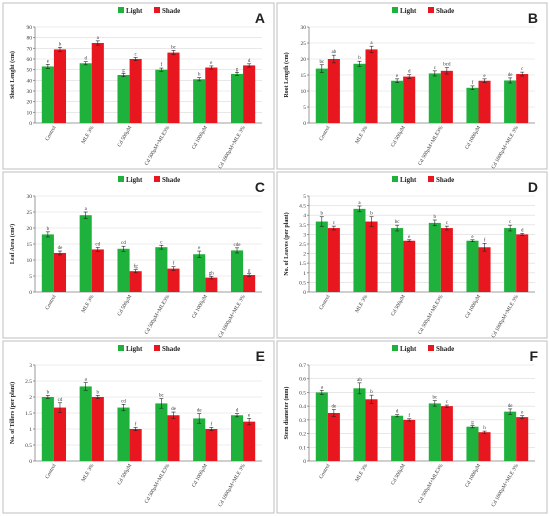 The width and height of the screenshot is (550, 516). I want to click on legend-swatch-shade, so click(157, 348).